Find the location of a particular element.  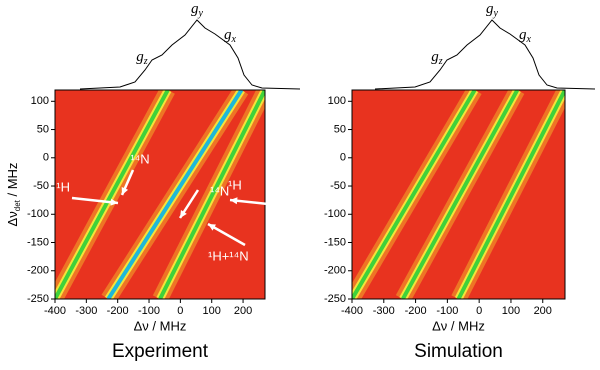

arrow is located at coordinates (95, 200).